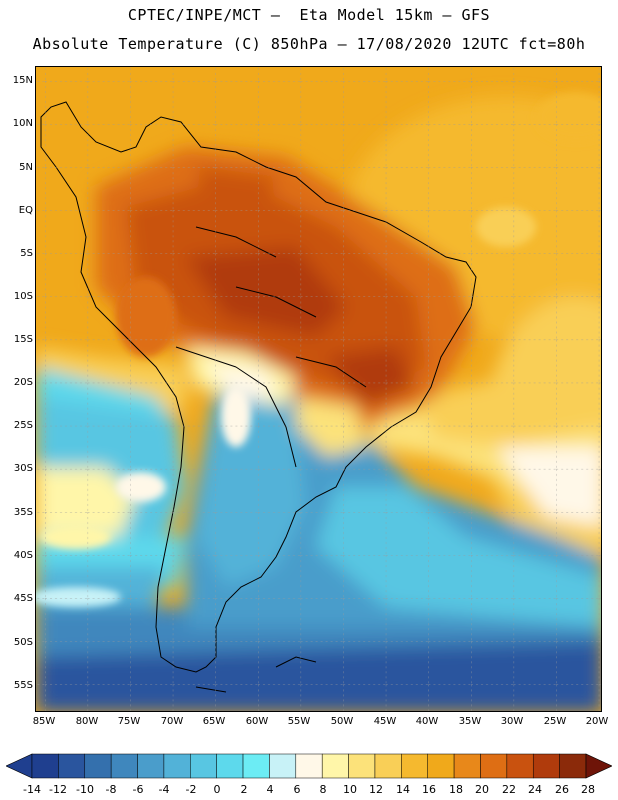  Describe the element at coordinates (23, 296) in the screenshot. I see `lat-label: 10S` at that location.